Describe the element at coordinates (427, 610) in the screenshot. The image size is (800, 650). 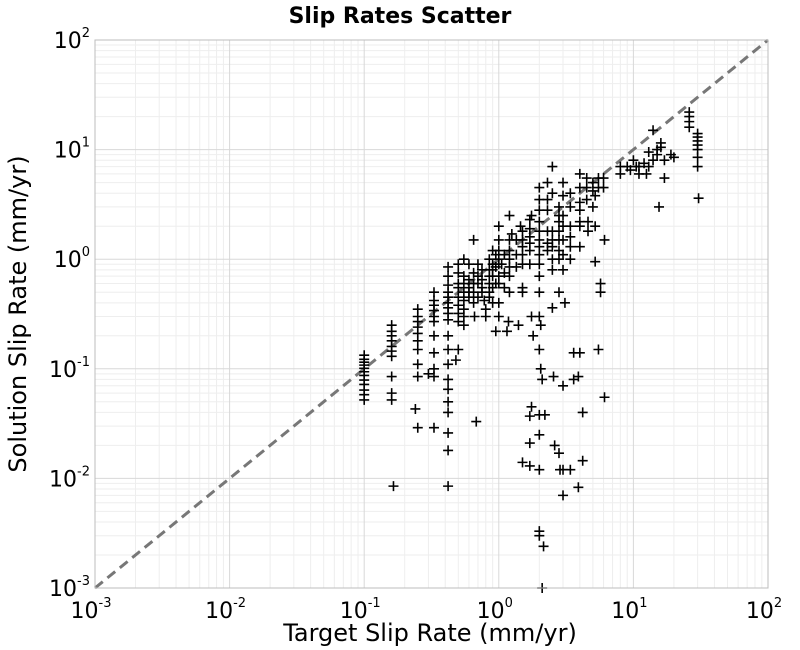
I see `x-axis-ticks: 10⁻³ 10⁻² 10⁻¹ 10⁰ 10¹ 10²` at that location.